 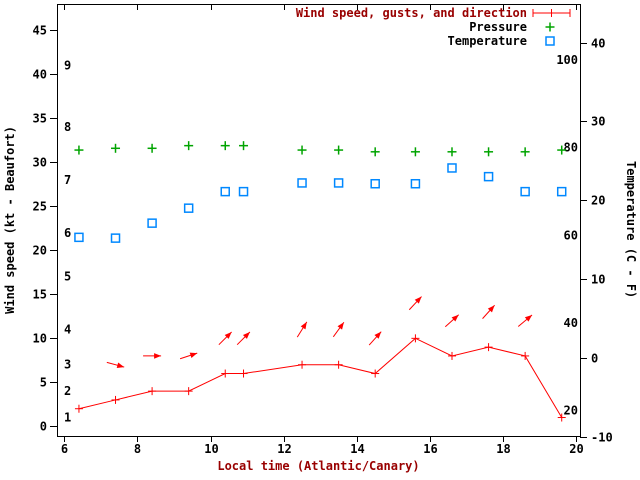 What do you see at coordinates (487, 41) in the screenshot?
I see `legend-label-temperature: Temperature` at bounding box center [487, 41].